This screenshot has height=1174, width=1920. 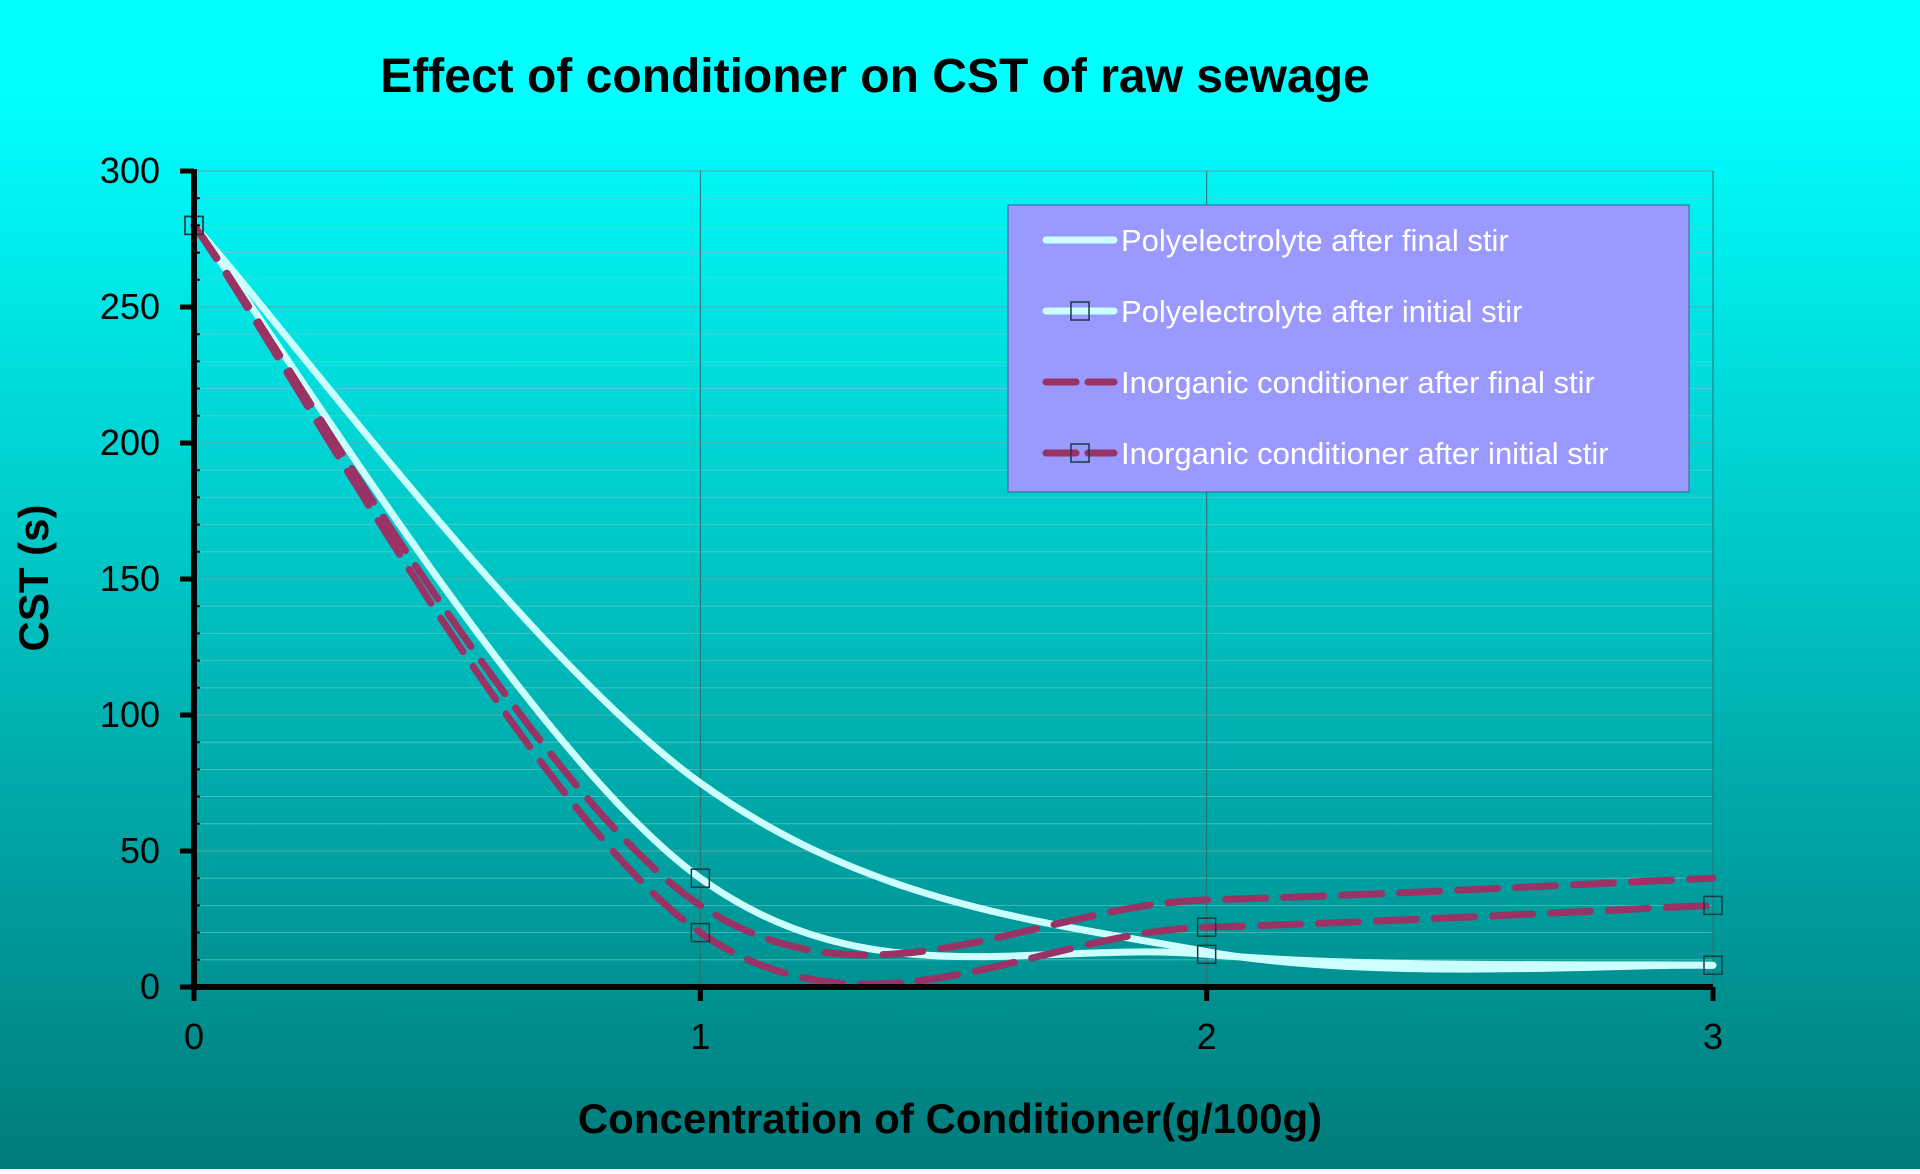 What do you see at coordinates (700, 1036) in the screenshot?
I see `x-tick-label: 1` at bounding box center [700, 1036].